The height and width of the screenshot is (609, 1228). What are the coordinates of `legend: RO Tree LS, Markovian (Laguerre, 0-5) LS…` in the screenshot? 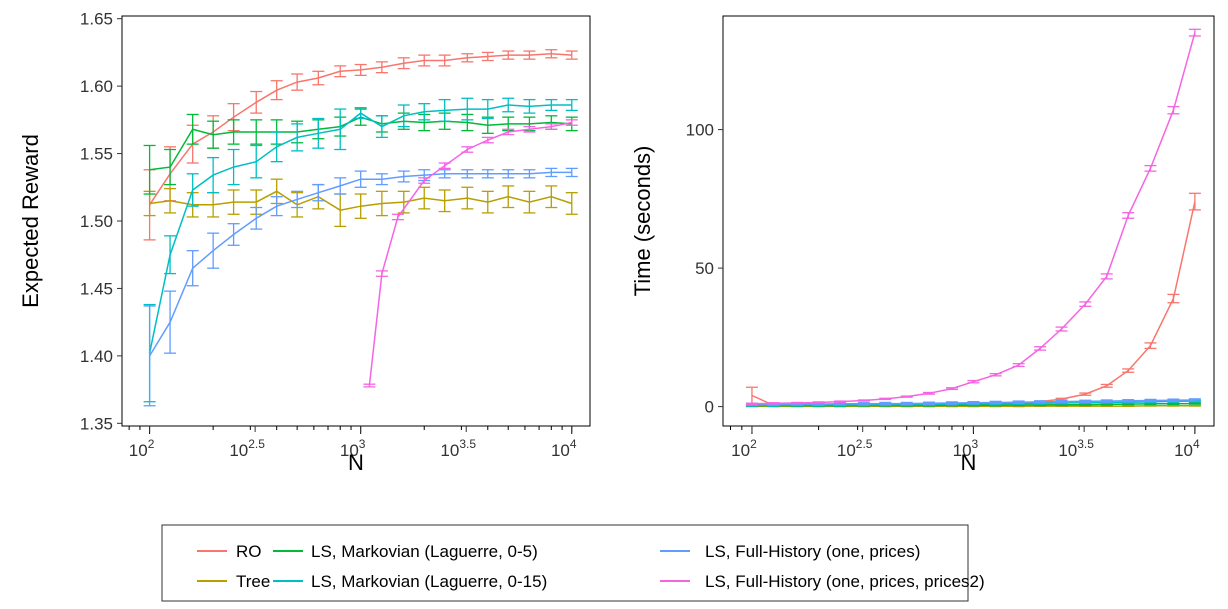 It's located at (573, 563).